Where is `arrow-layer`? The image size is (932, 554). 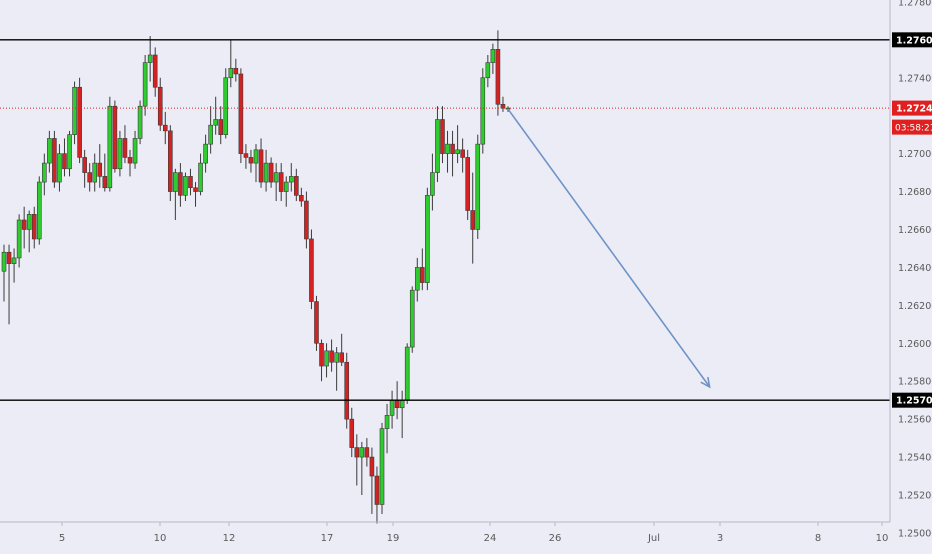 arrow-layer is located at coordinates (609, 248).